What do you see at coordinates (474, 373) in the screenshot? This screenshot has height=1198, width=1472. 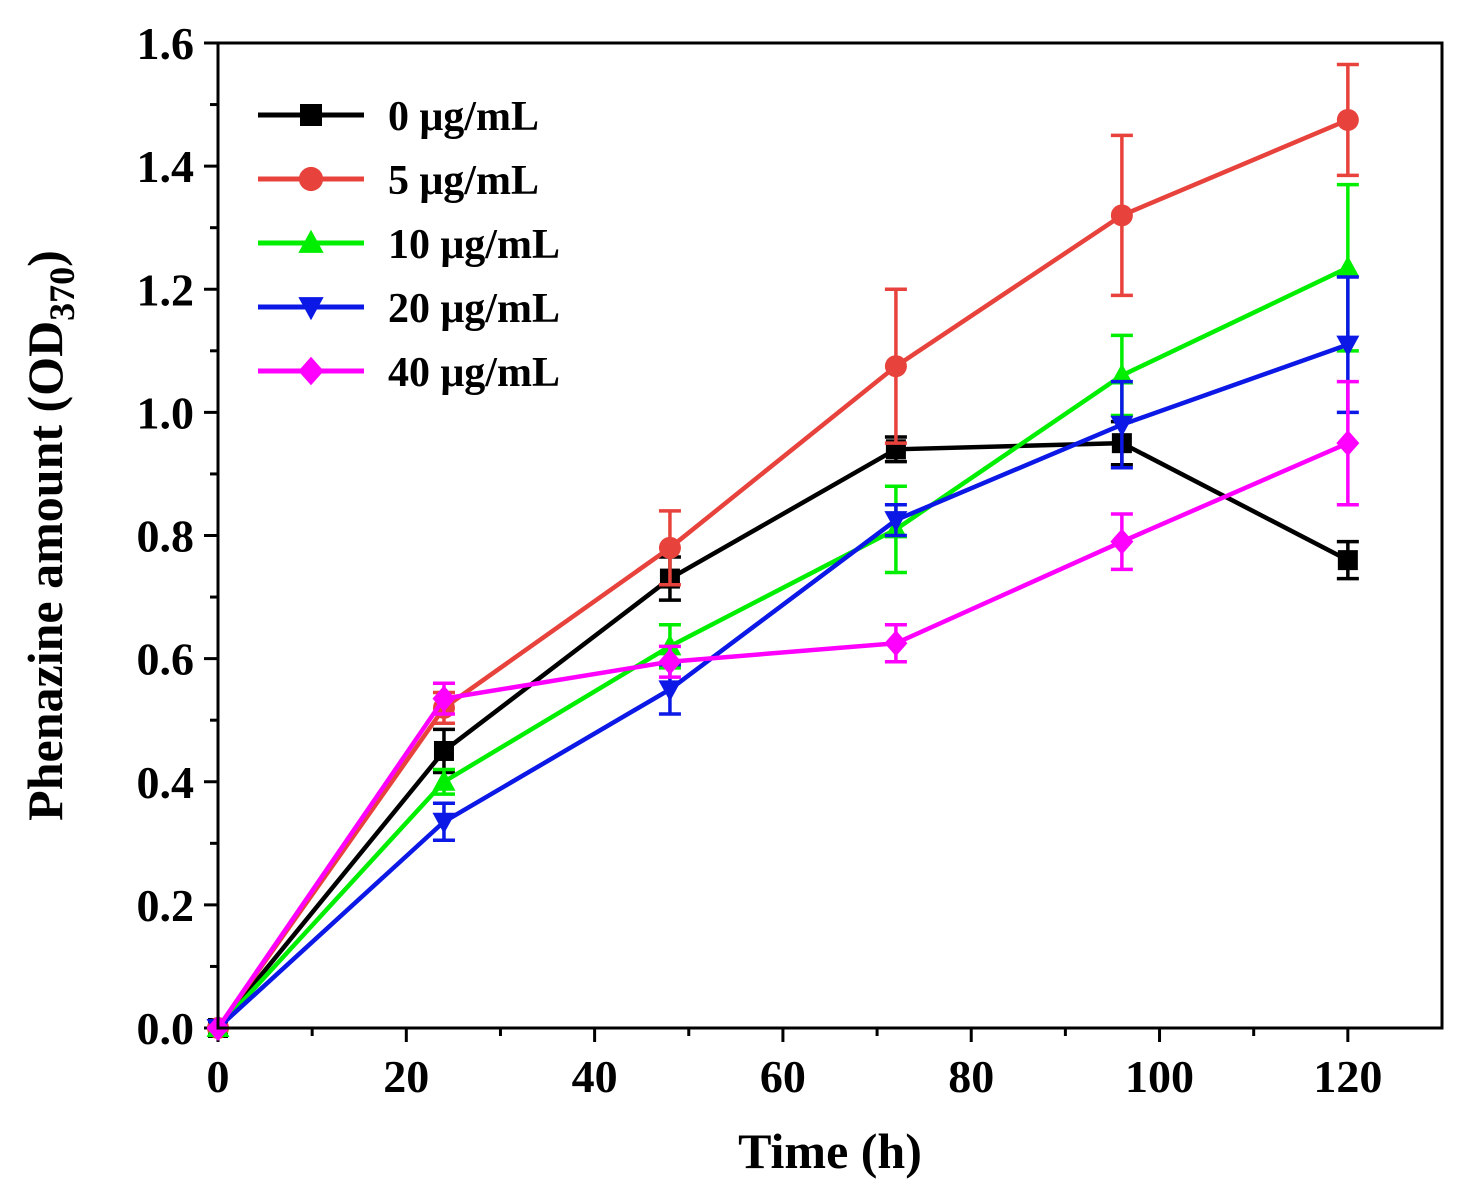 I see `legend-label: 40 μg/mL` at bounding box center [474, 373].